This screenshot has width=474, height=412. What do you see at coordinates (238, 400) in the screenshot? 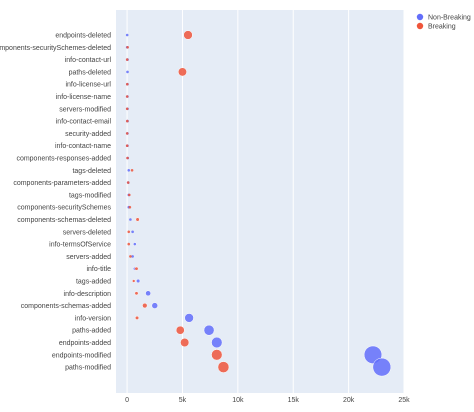
I see `x-tick-label: 10k` at bounding box center [238, 400].